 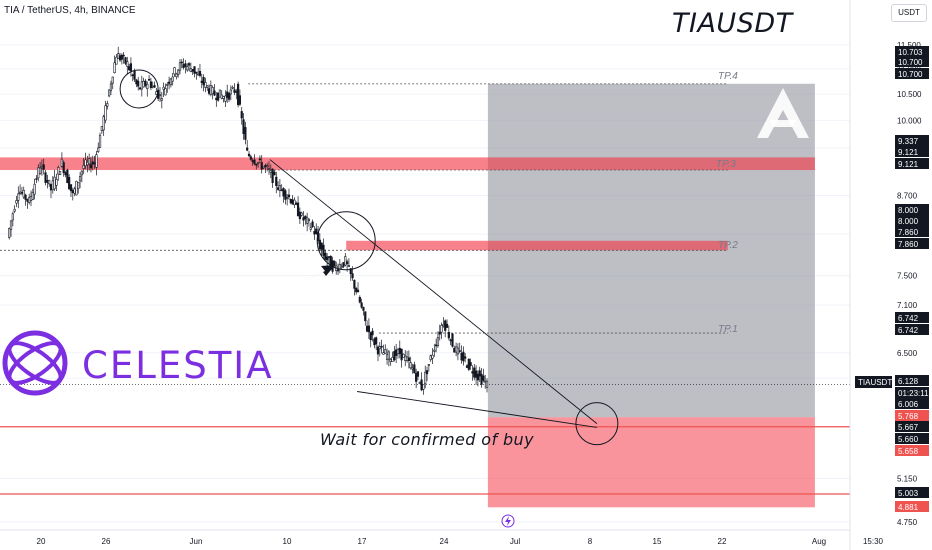 What do you see at coordinates (651, 462) in the screenshot?
I see `stop-zone` at bounding box center [651, 462].